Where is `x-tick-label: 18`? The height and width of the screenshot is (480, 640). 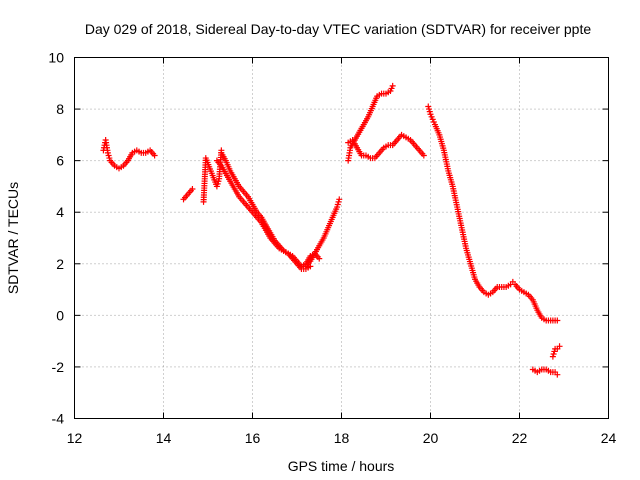
x-tick-label: 18 is located at coordinates (342, 438).